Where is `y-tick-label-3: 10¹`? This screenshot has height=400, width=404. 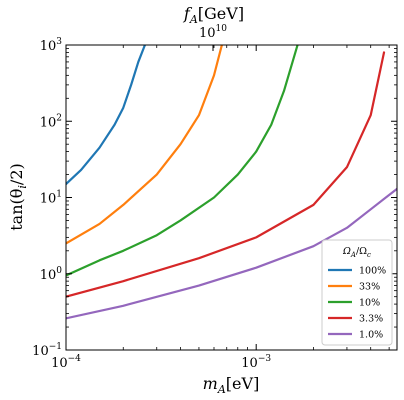
y-tick-label-3: 10¹ is located at coordinates (51, 198).